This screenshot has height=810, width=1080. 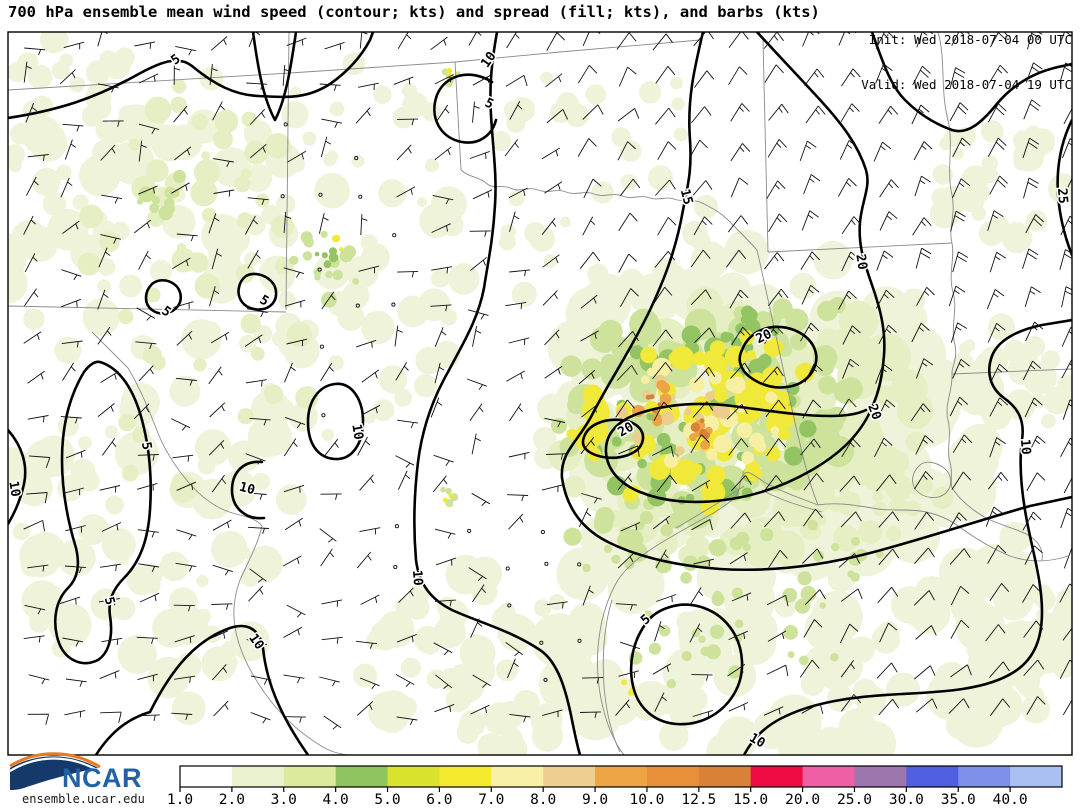 What do you see at coordinates (491, 800) in the screenshot?
I see `colorbar-tick-label: 7.0` at bounding box center [491, 800].